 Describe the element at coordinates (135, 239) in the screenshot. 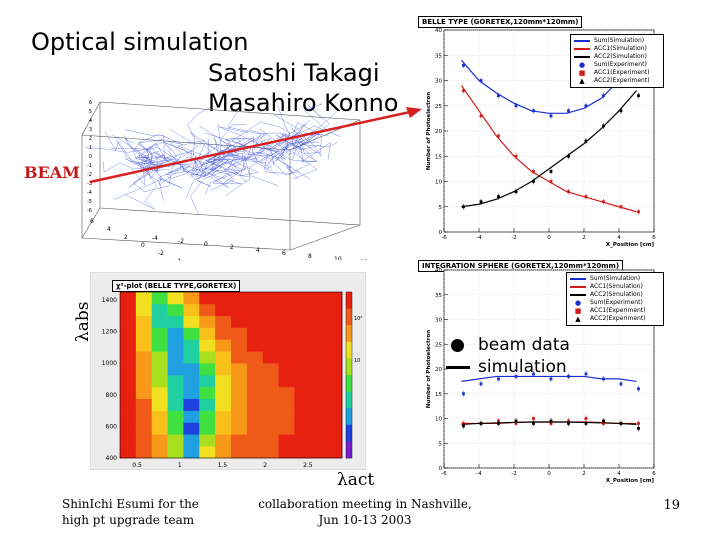

I see `event-z-ticks: 6 4 2 0 -2 -4` at that location.